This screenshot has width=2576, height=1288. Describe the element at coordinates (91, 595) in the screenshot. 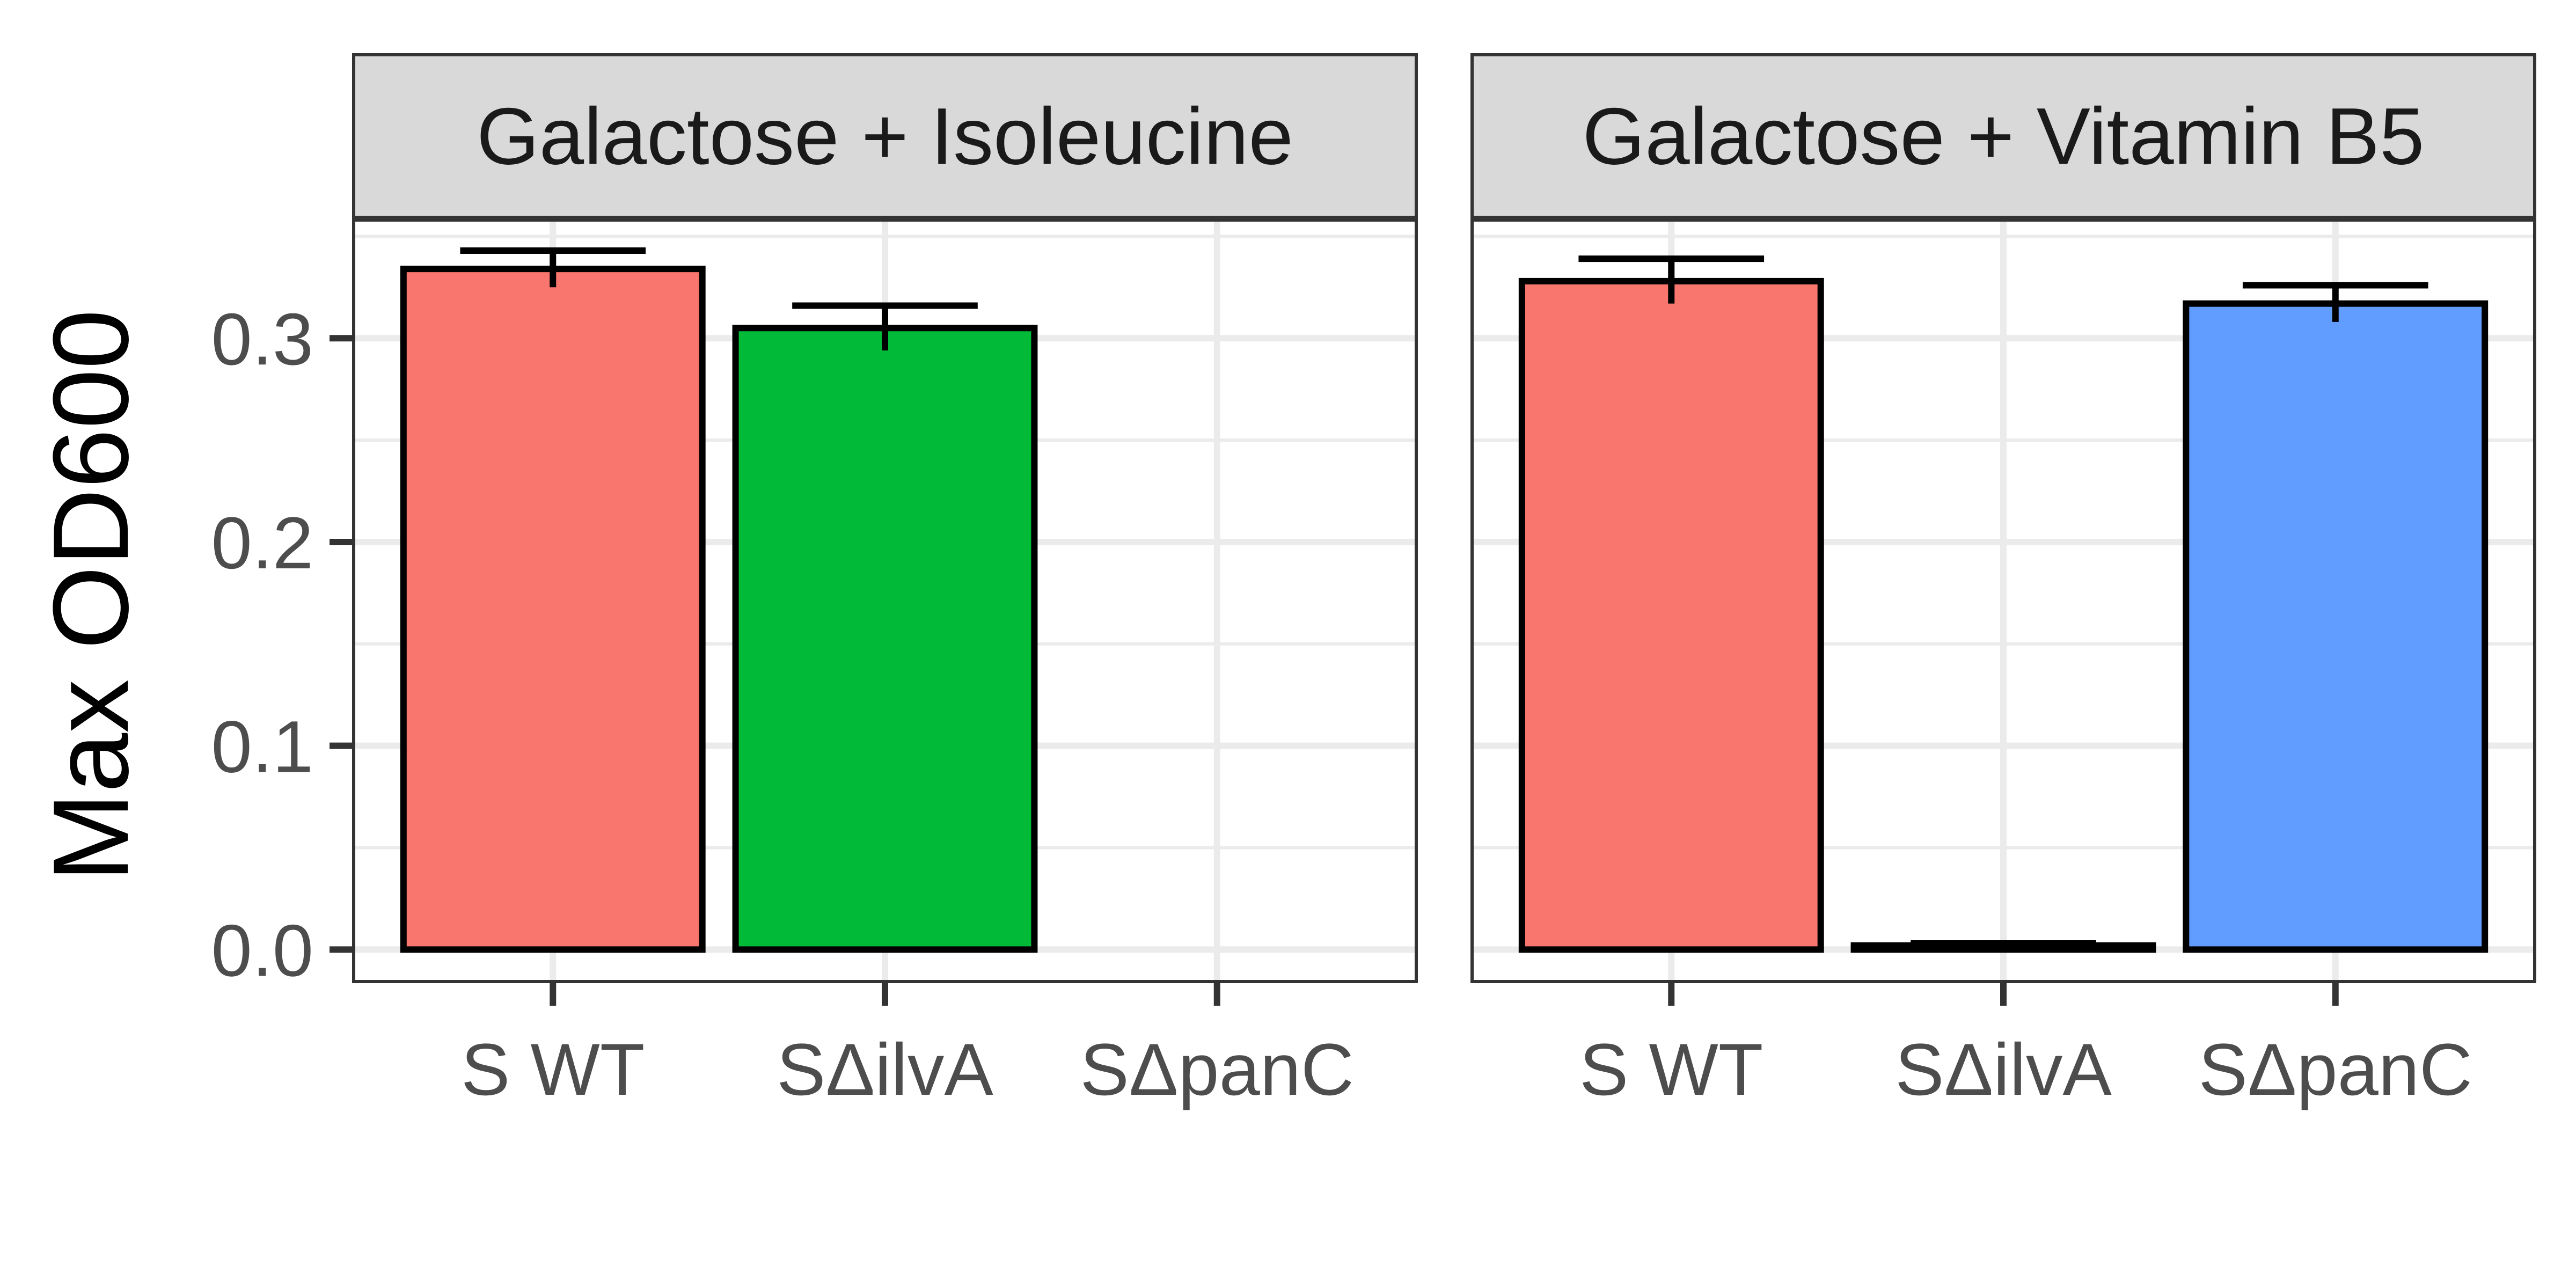

I see `y-axis-title: Max OD600` at that location.